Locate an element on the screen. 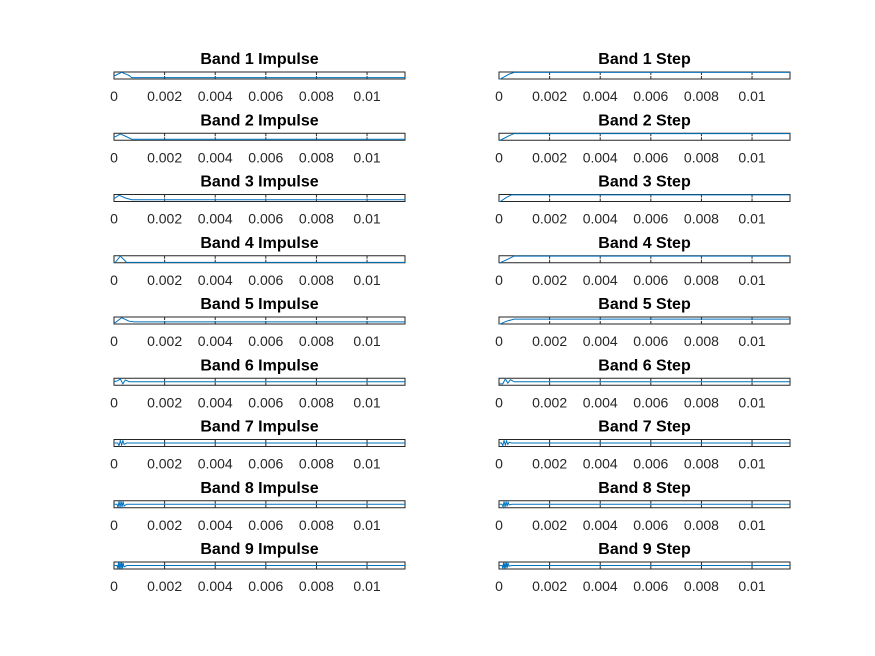 This screenshot has width=875, height=656. subplot-panel: Band 5 Step 0 0.002 0.004 0.006 0.008 0.01 is located at coordinates (643, 322).